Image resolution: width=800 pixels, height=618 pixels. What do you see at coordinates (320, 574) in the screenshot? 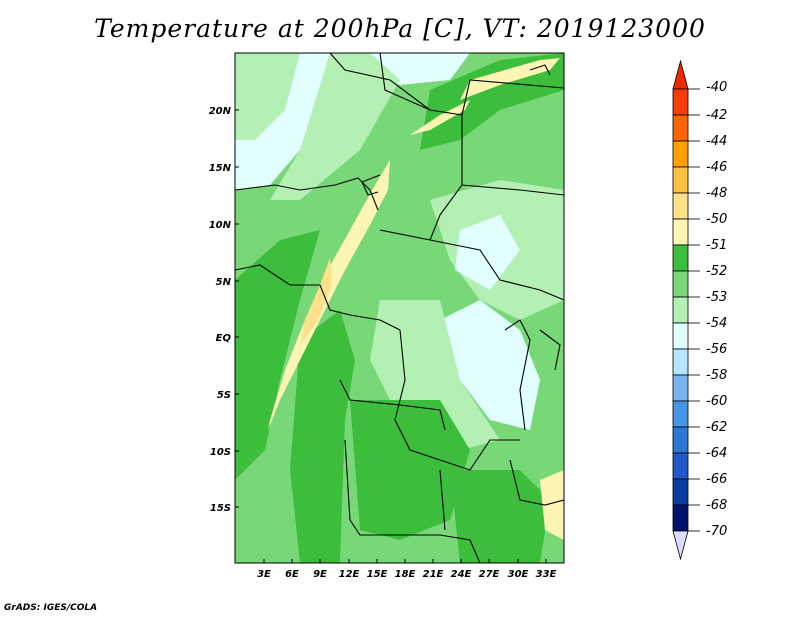
I see `lon-label: 9E` at bounding box center [320, 574].